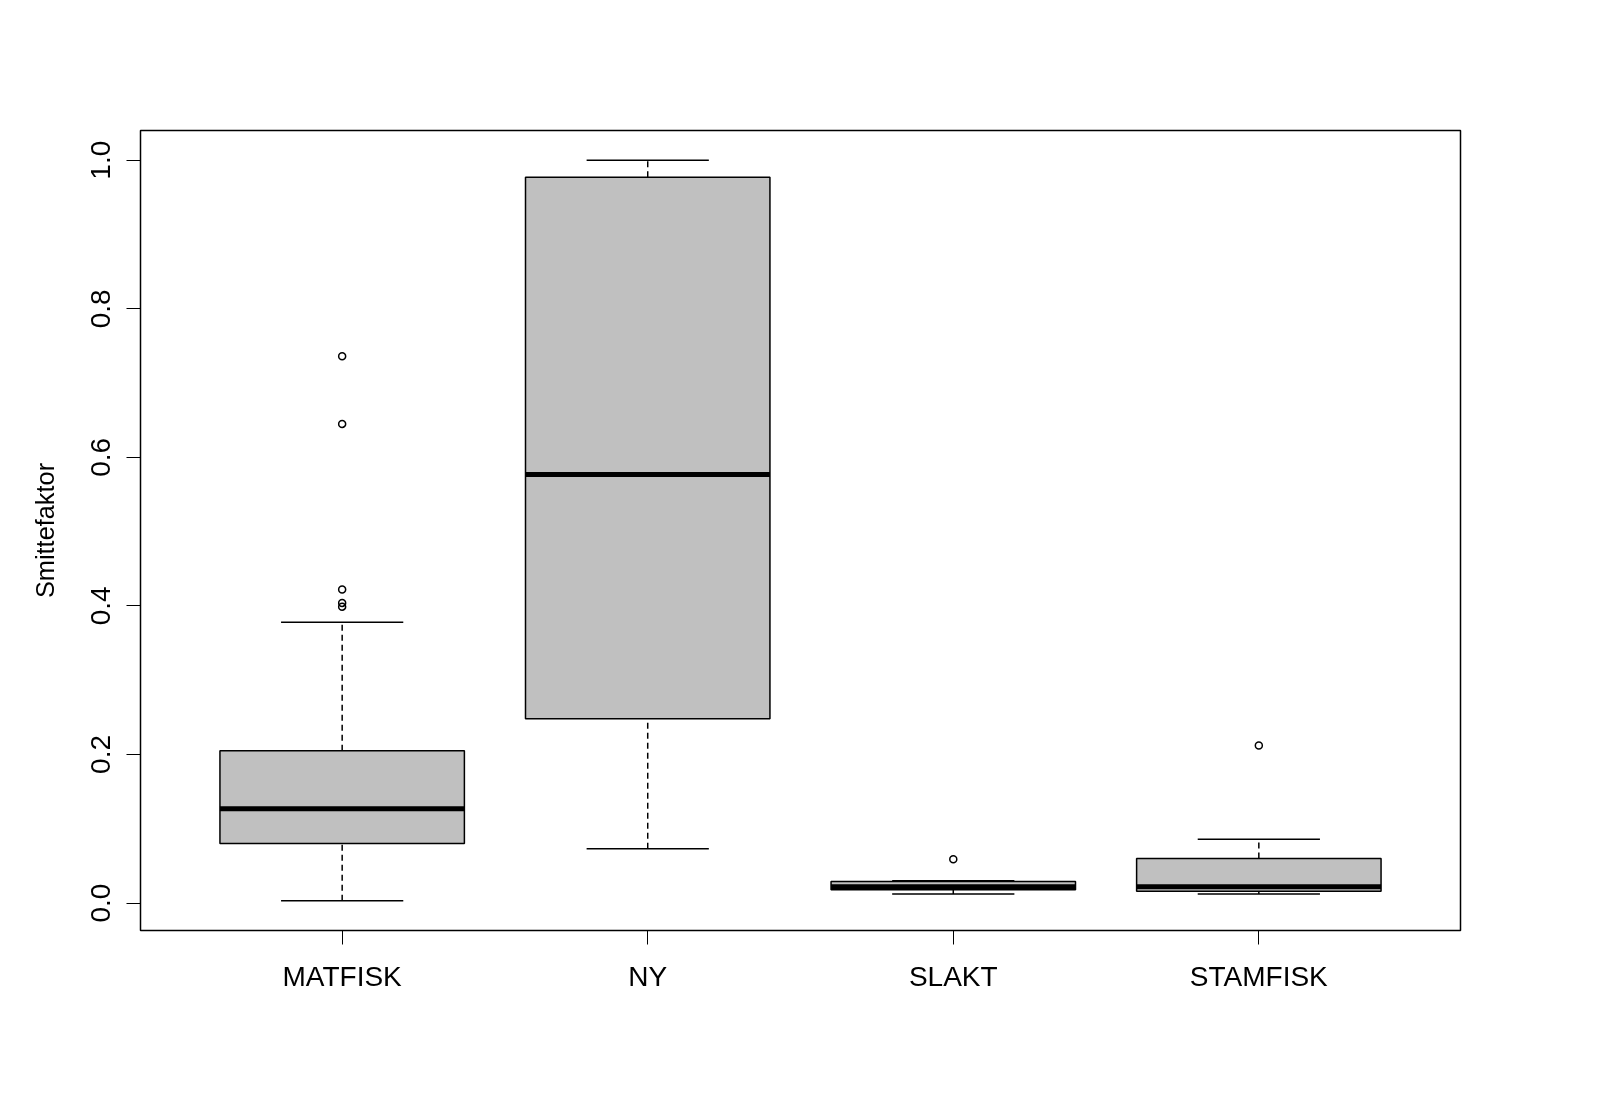  What do you see at coordinates (648, 976) in the screenshot?
I see `x-tick-label: NY` at bounding box center [648, 976].